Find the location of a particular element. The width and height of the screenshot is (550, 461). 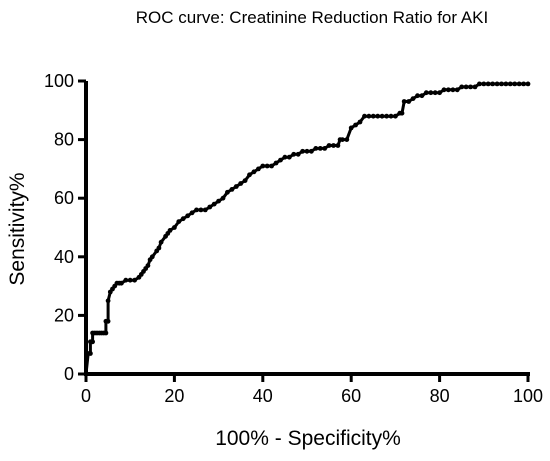

x-tick-label: 60 is located at coordinates (351, 396).